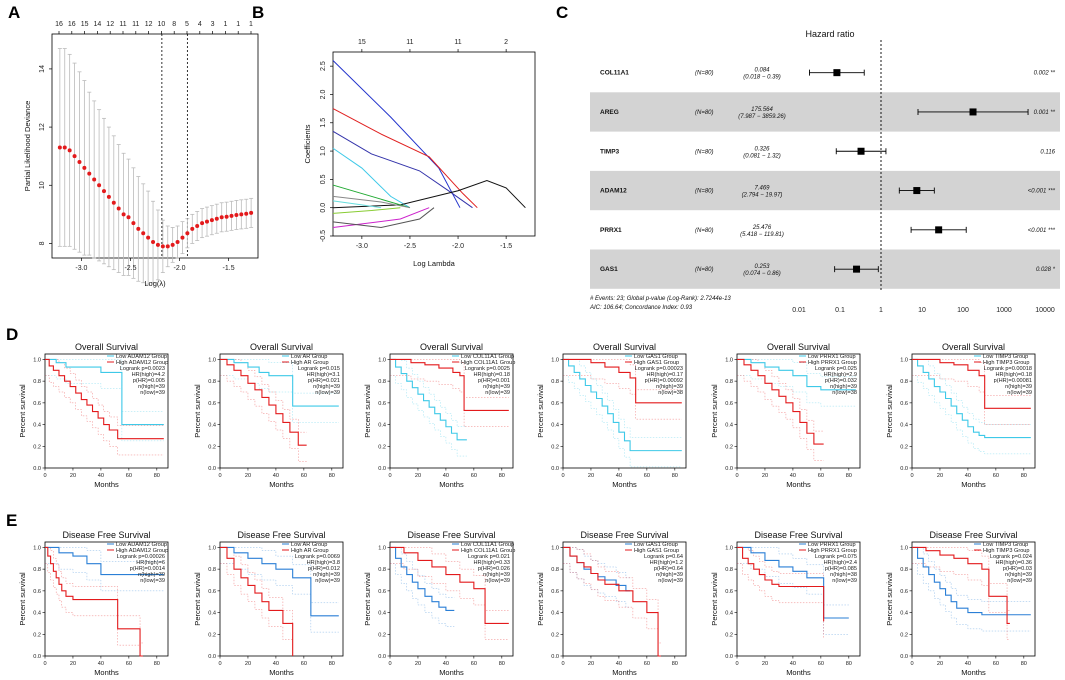  I want to click on forest-n-label: (N=80), so click(704, 74).